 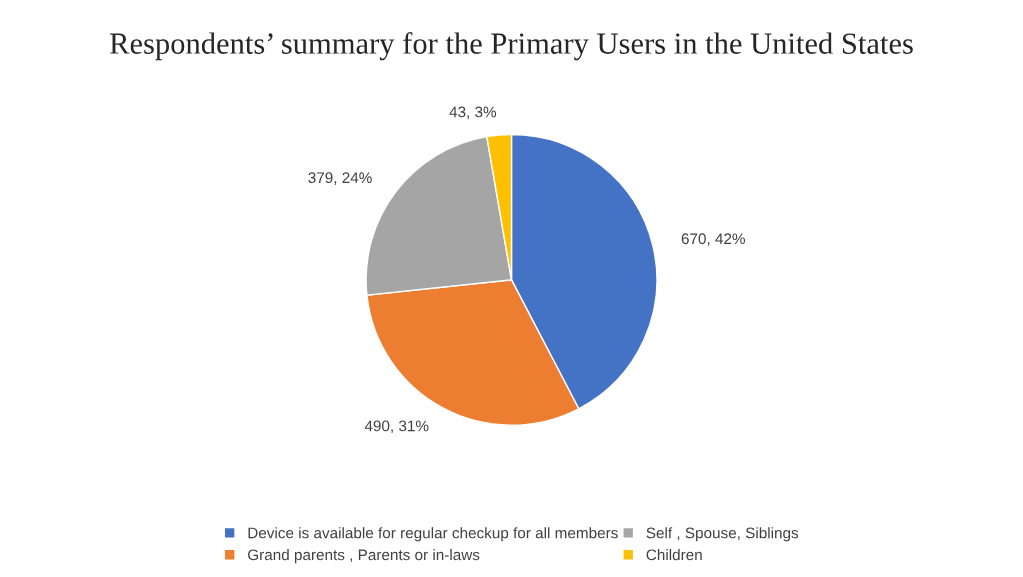 I want to click on data-label: 670, 42%, so click(x=713, y=239).